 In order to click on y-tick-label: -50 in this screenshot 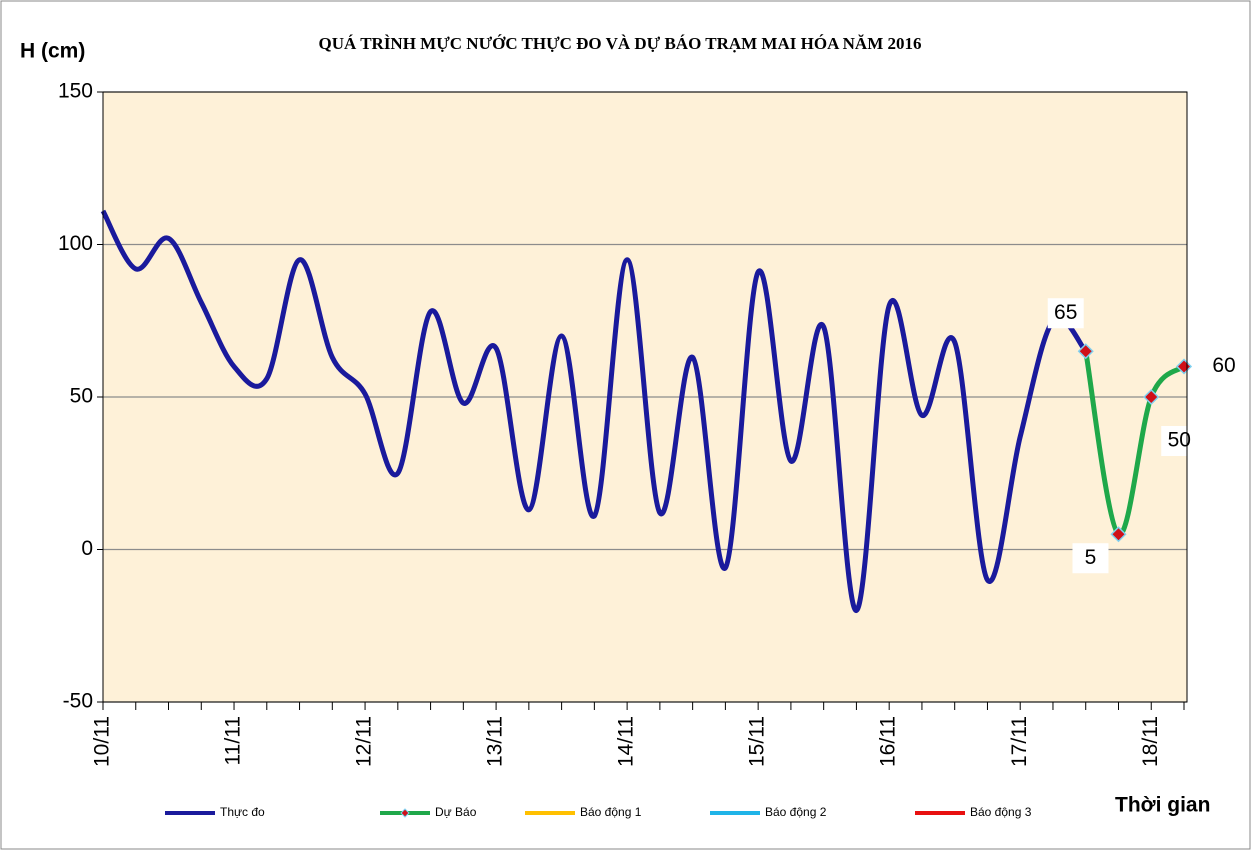, I will do `click(78, 701)`.